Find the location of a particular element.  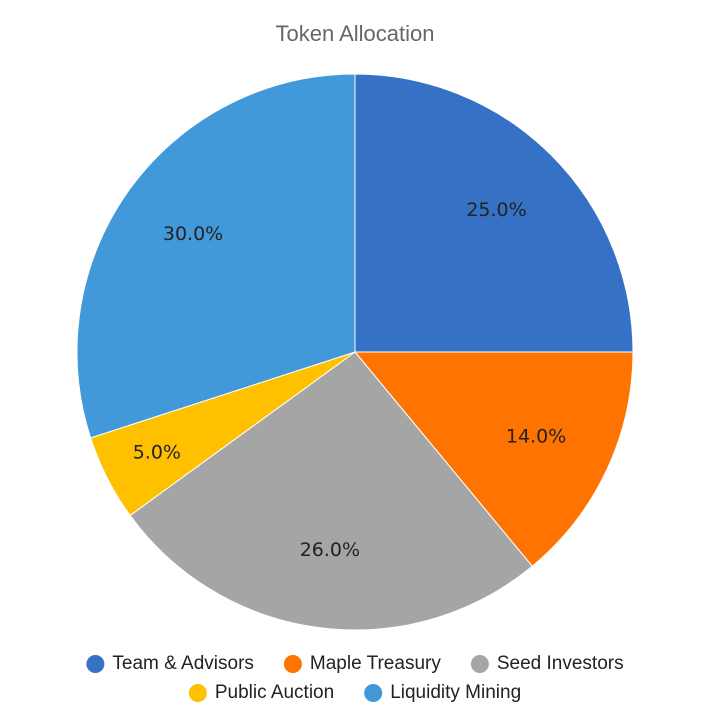

value-label: 5.0% is located at coordinates (157, 452).